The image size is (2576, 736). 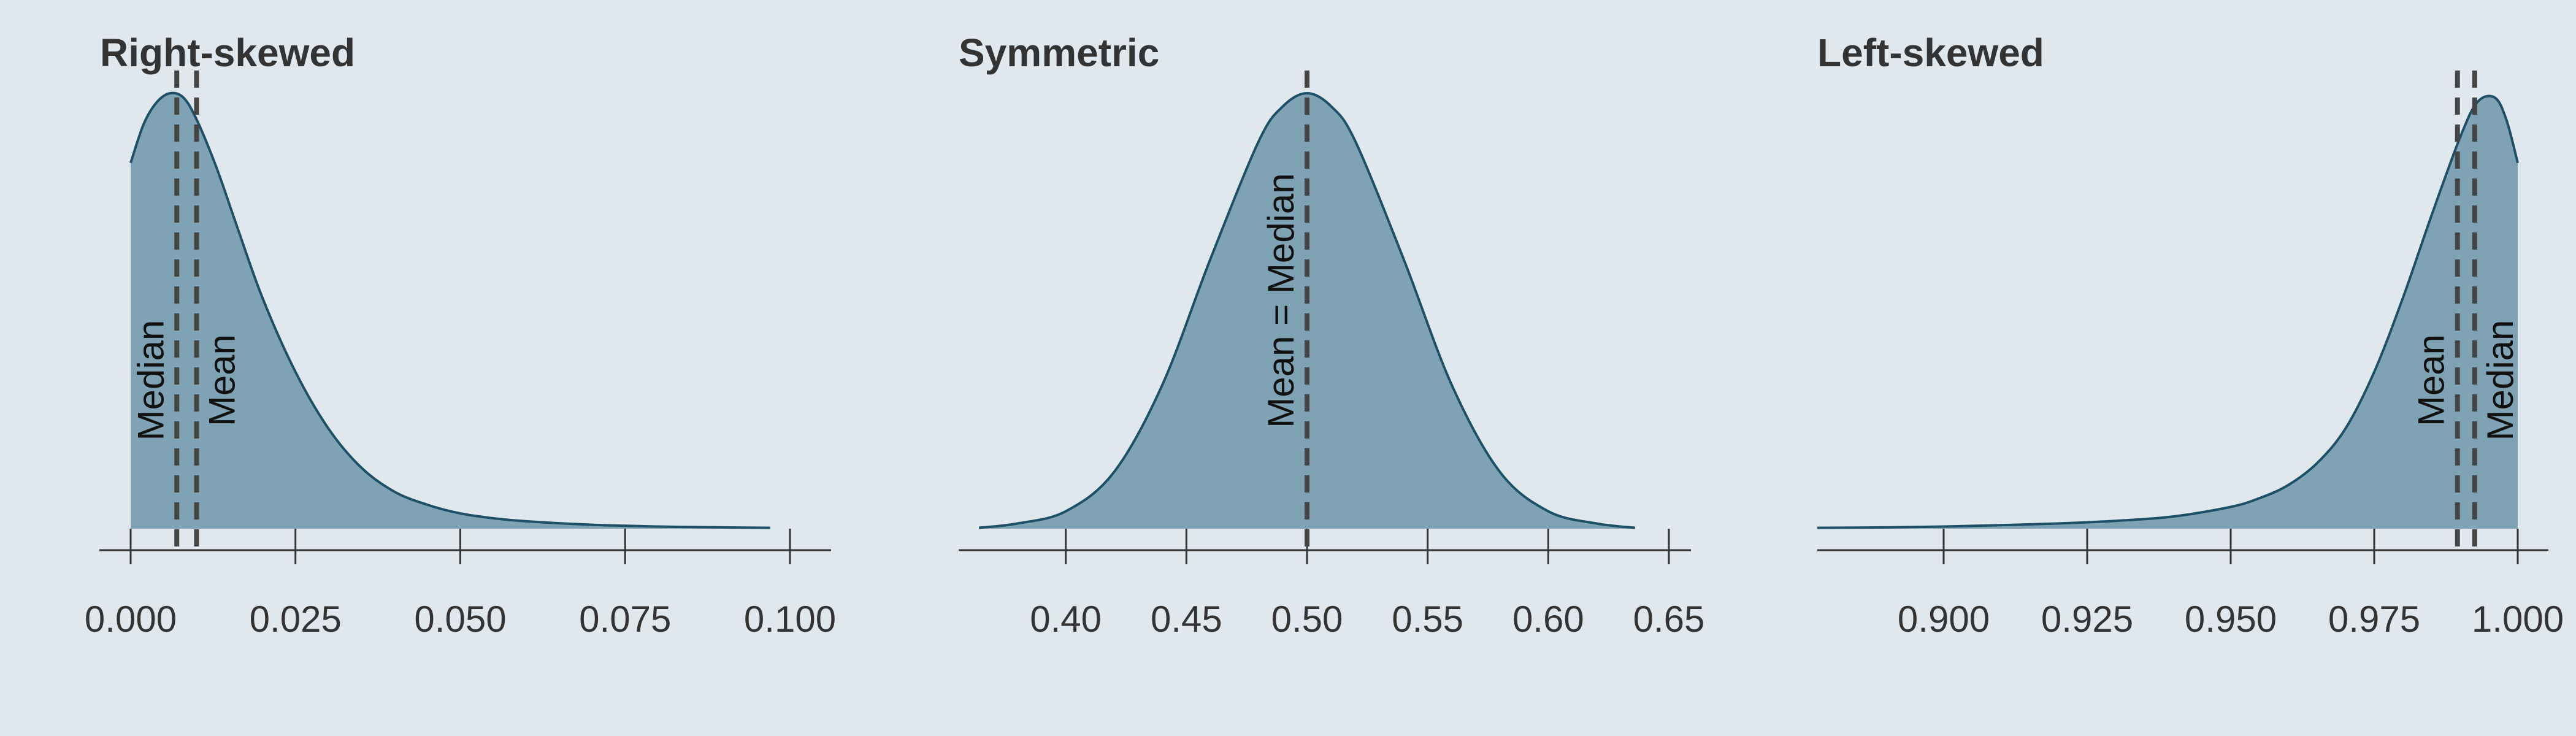 I want to click on x-tick-label: 0.900, so click(x=1944, y=619).